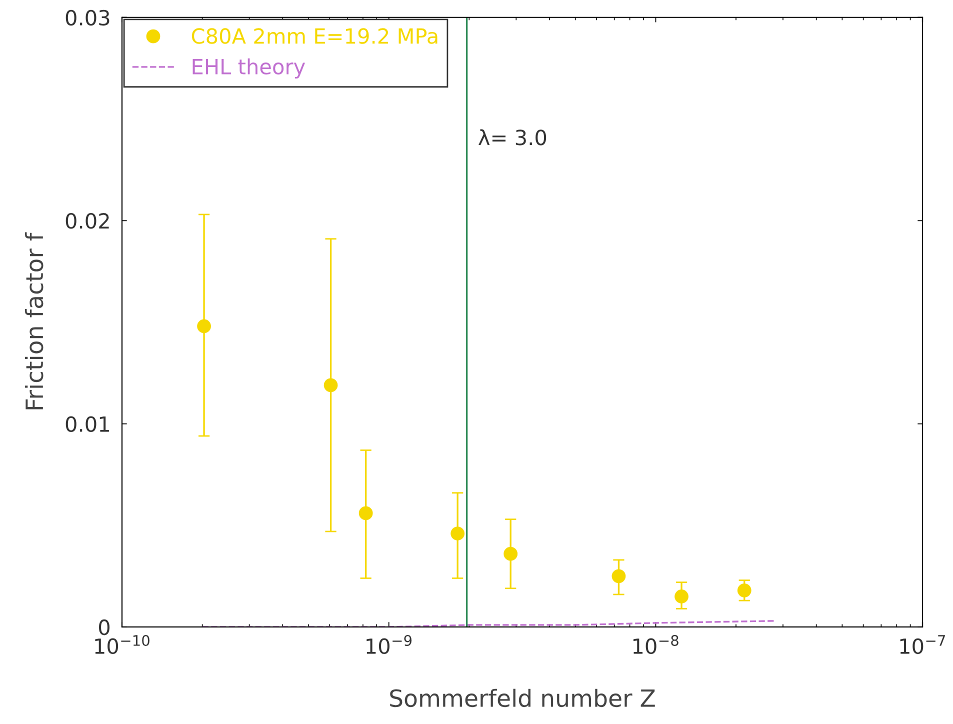 Image resolution: width=953 pixels, height=724 pixels. Describe the element at coordinates (512, 137) in the screenshot. I see `annotation: λ= 3.0` at that location.